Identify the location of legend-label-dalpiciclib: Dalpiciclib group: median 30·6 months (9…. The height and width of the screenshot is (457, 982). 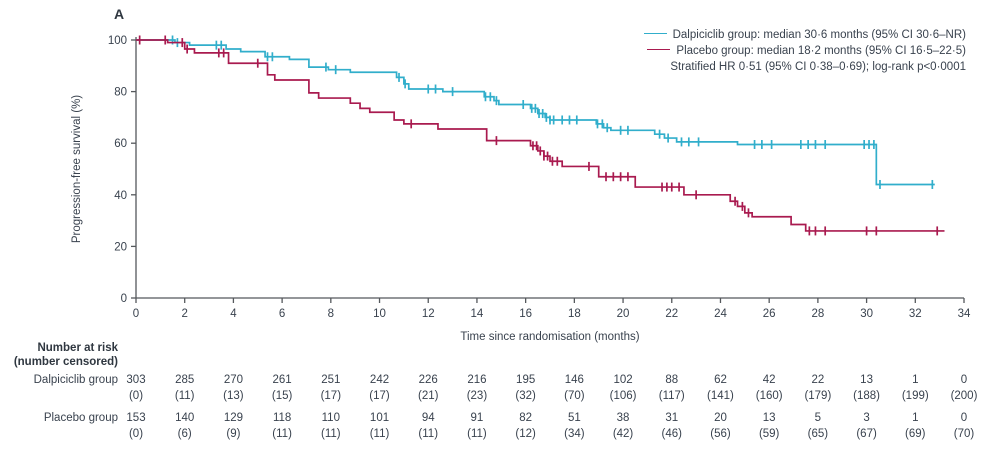
(819, 35).